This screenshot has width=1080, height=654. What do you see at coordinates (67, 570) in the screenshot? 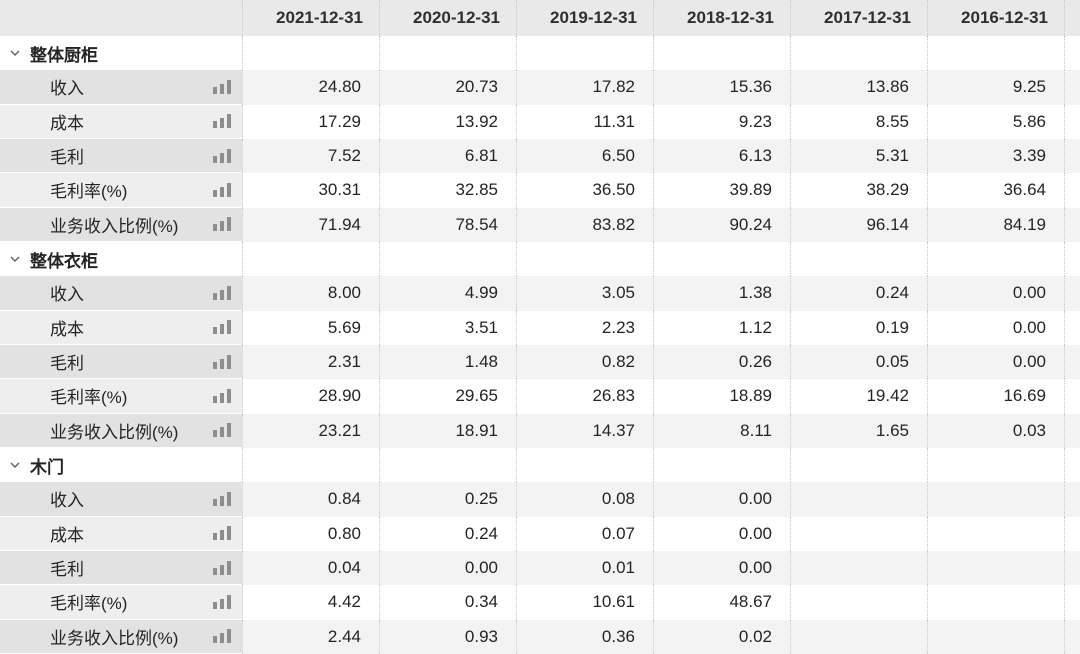
I see `row-label: 毛利` at bounding box center [67, 570].